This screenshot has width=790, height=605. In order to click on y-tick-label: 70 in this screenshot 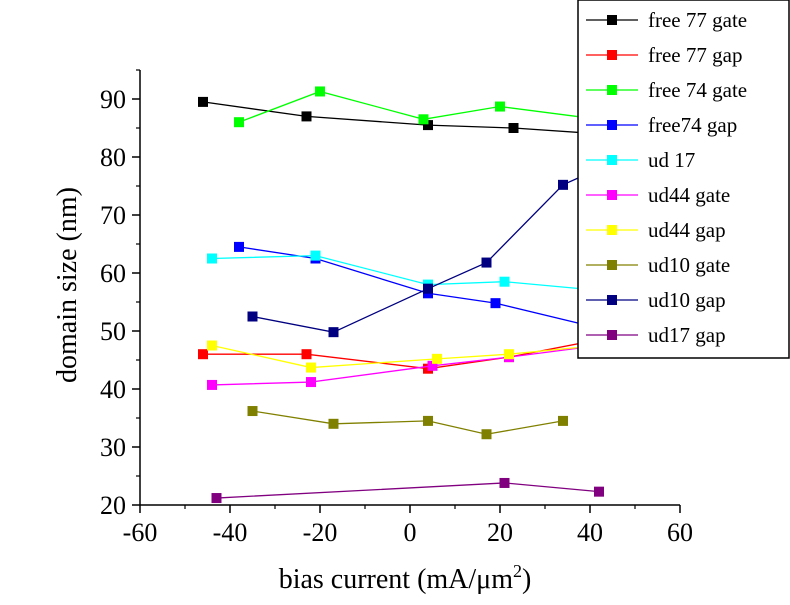, I will do `click(113, 215)`.